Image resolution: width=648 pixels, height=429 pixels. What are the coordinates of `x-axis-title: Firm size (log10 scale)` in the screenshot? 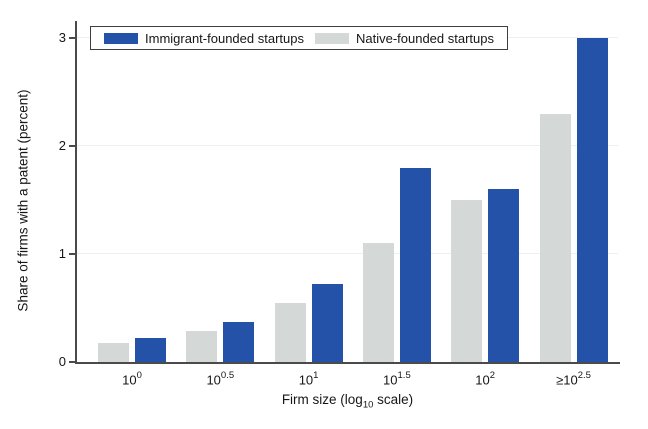 It's located at (347, 401).